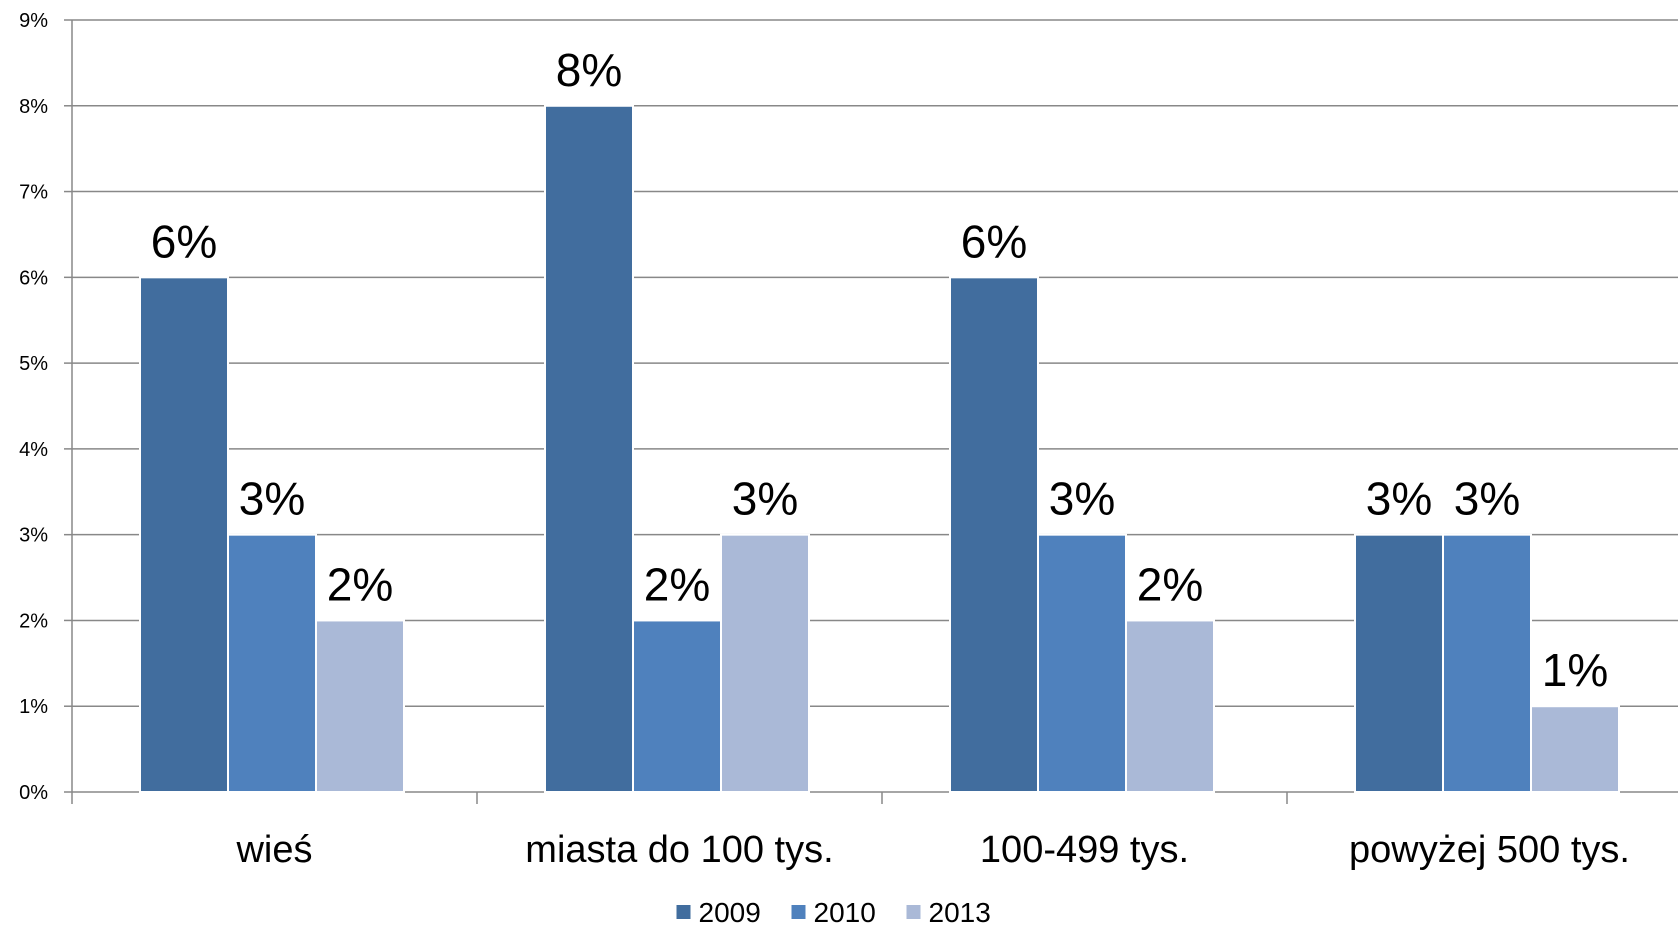  I want to click on y-tick-label: 5%, so click(33, 364).